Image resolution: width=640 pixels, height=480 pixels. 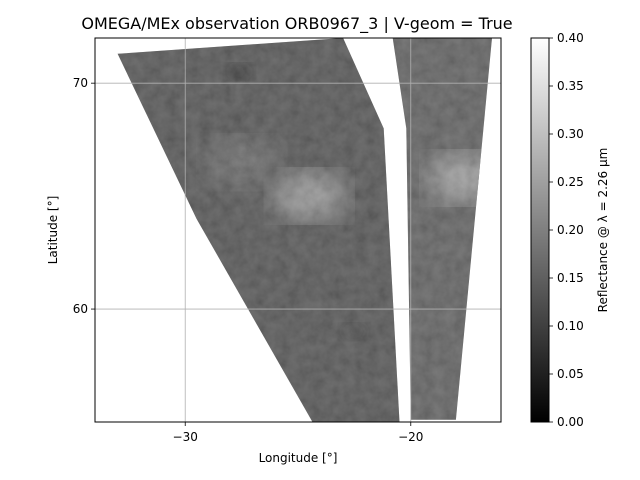 I want to click on colorbar-tick-label-9: 0.40, so click(x=570, y=38).